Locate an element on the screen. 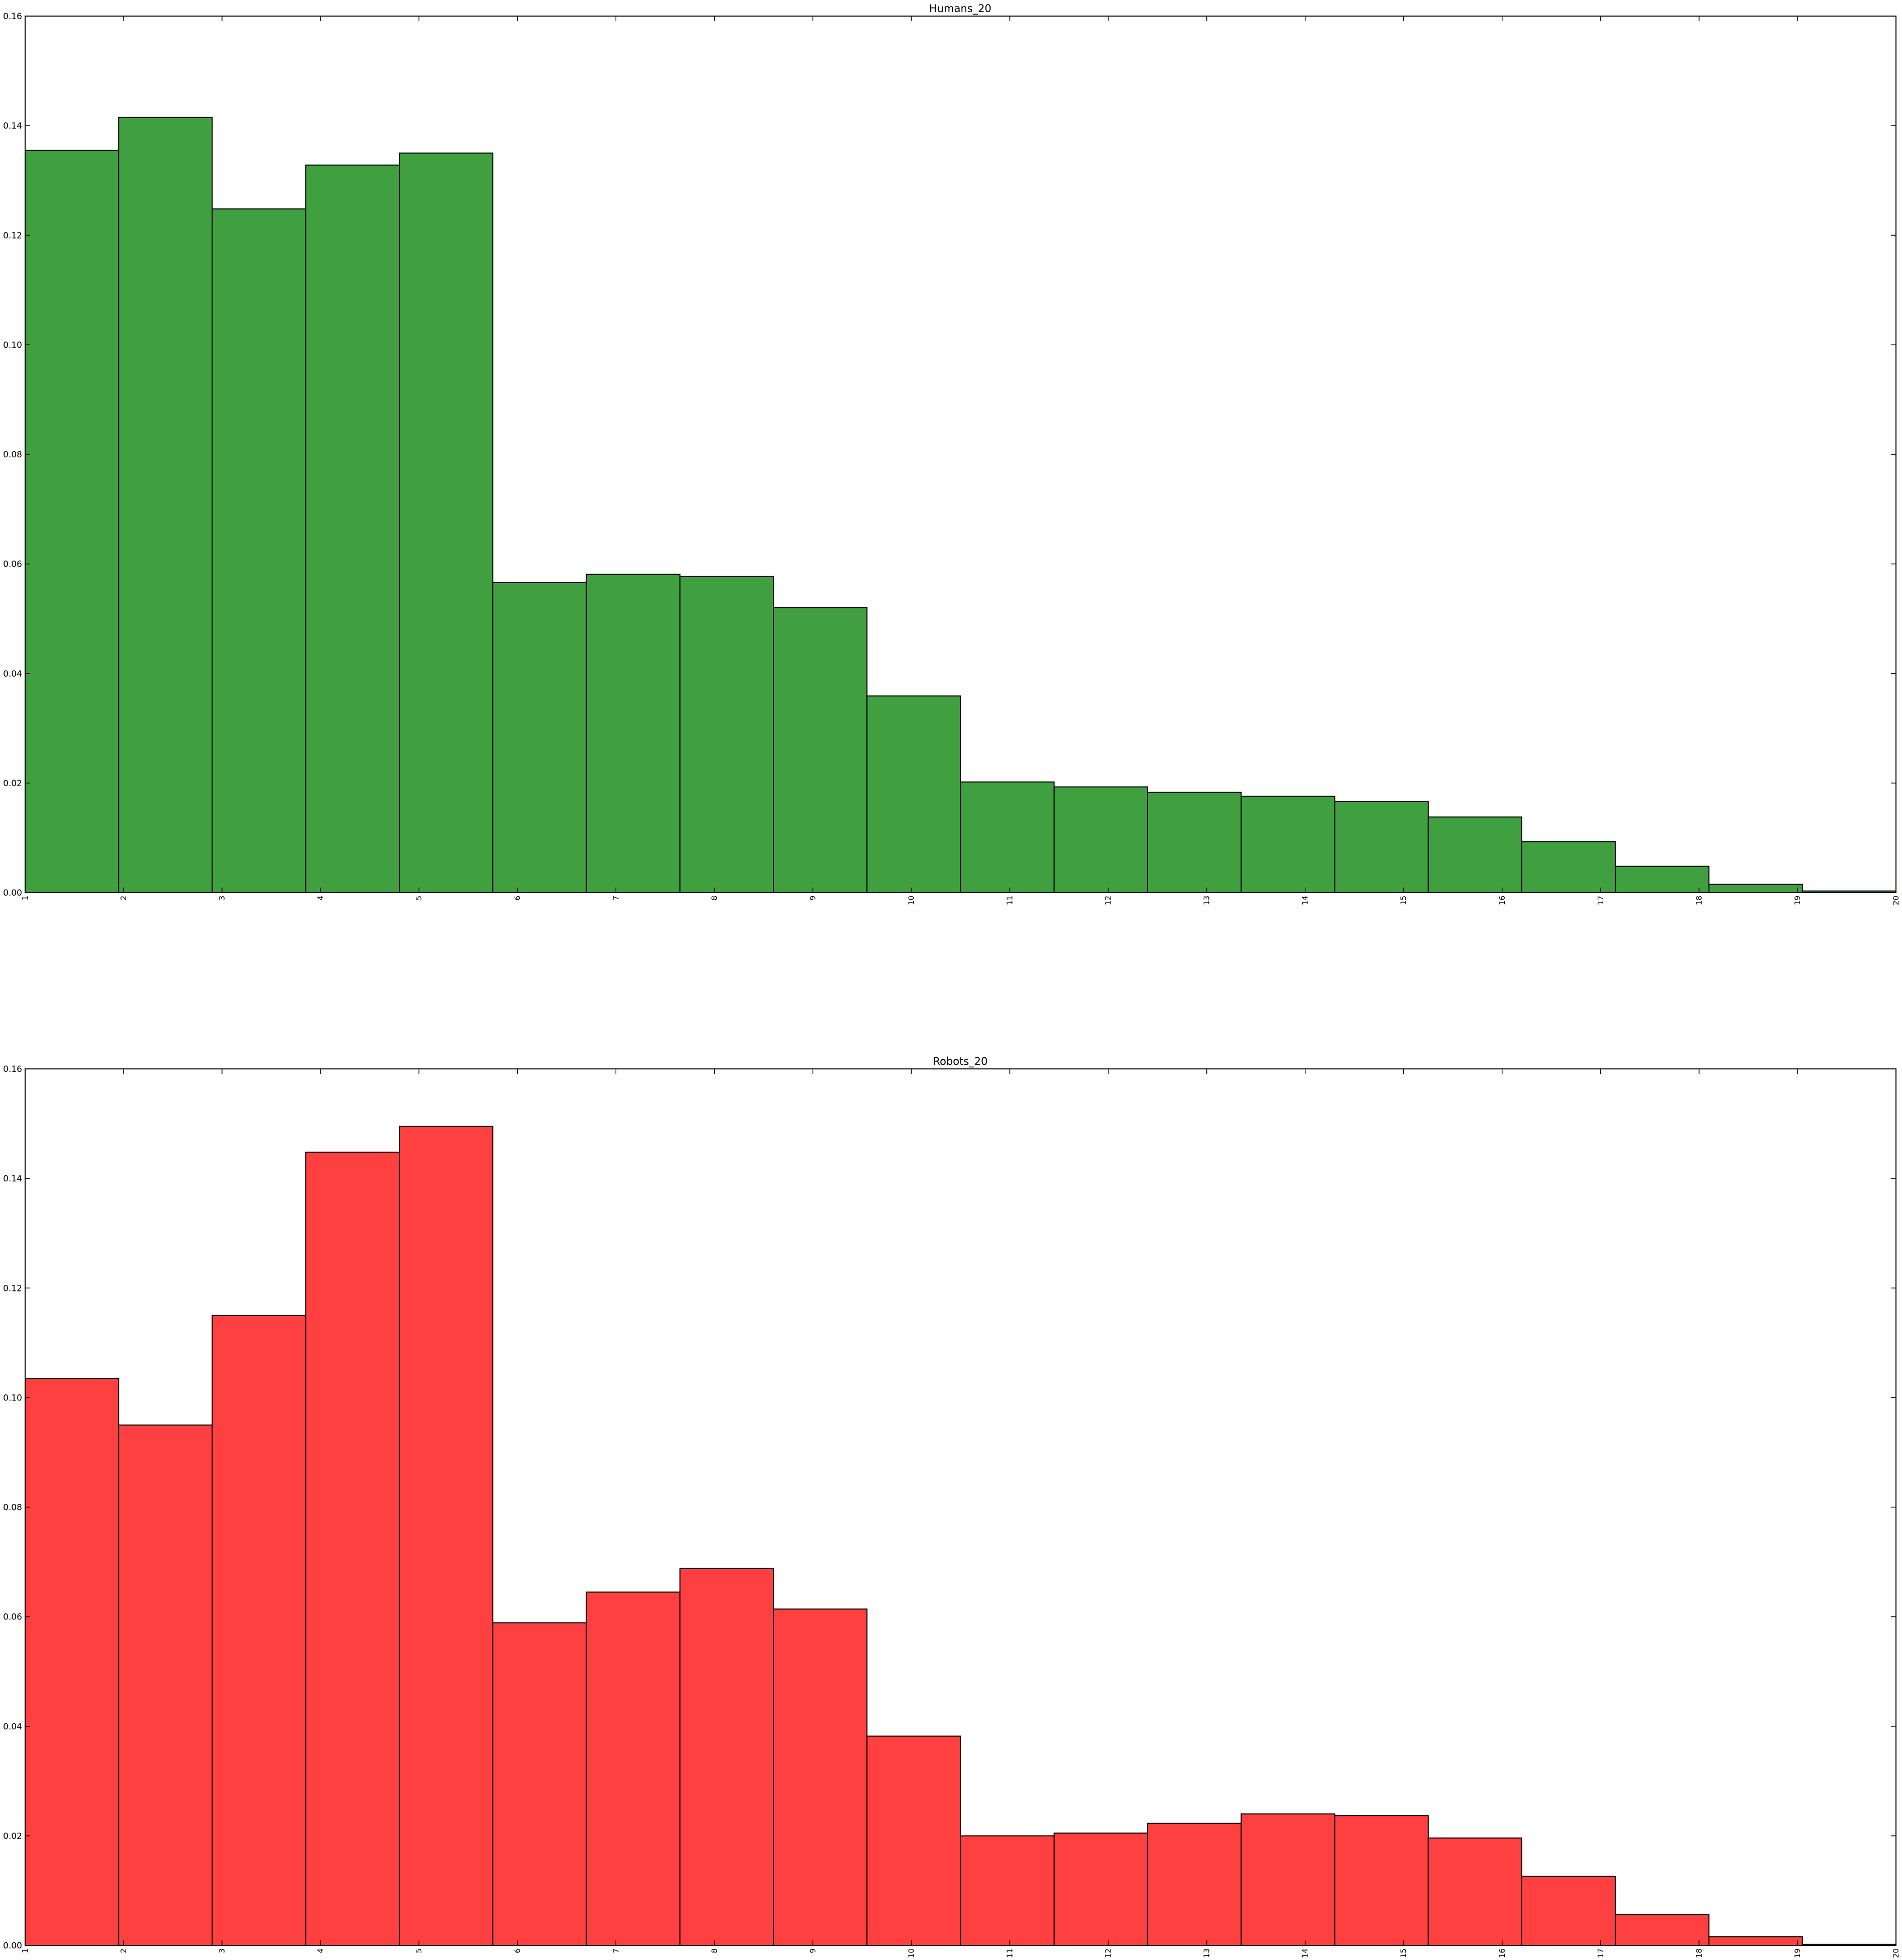  y-tick-label: 0.14 is located at coordinates (13, 1179).